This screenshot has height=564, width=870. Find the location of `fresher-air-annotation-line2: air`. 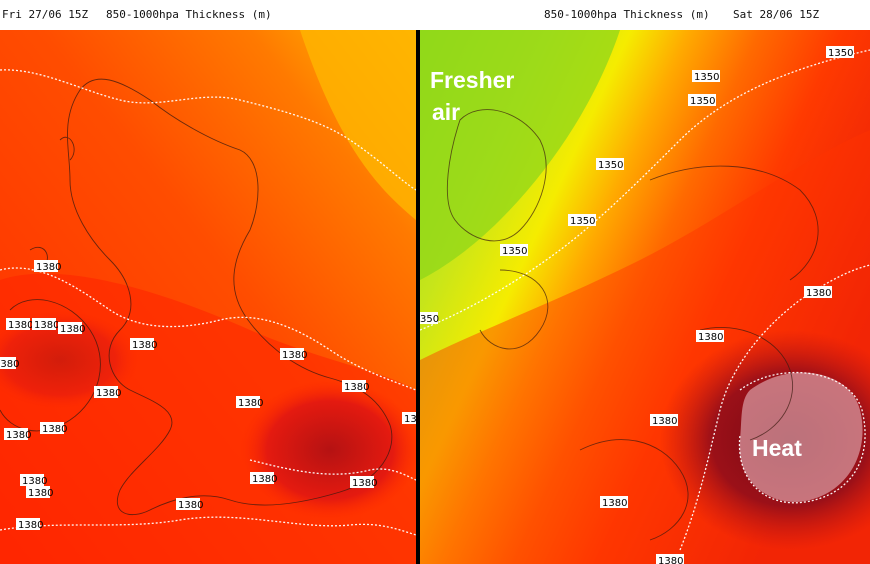

fresher-air-annotation-line2: air is located at coordinates (446, 112).